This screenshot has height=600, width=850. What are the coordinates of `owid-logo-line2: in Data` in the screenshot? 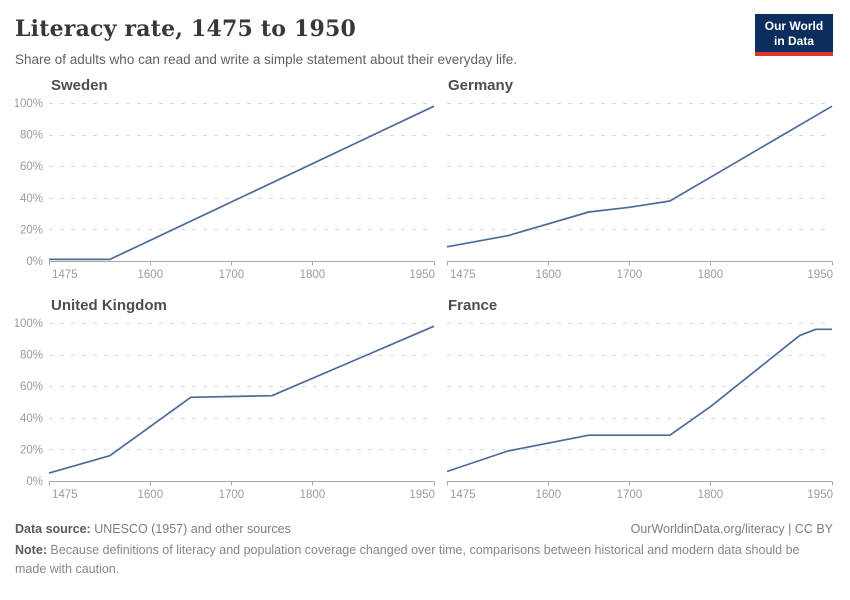 It's located at (793, 40).